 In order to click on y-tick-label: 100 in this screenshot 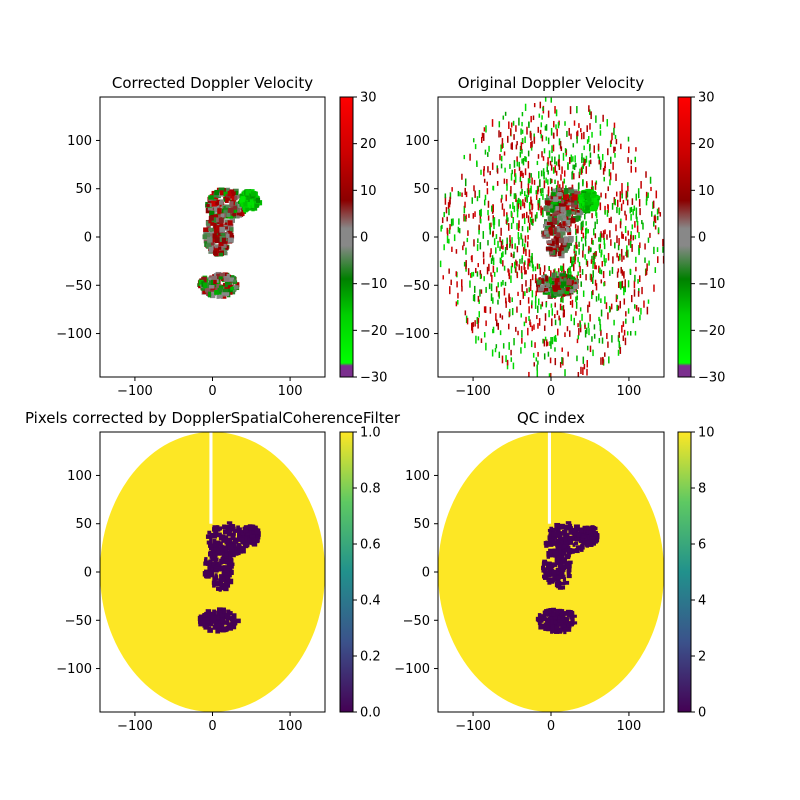, I will do `click(79, 141)`.